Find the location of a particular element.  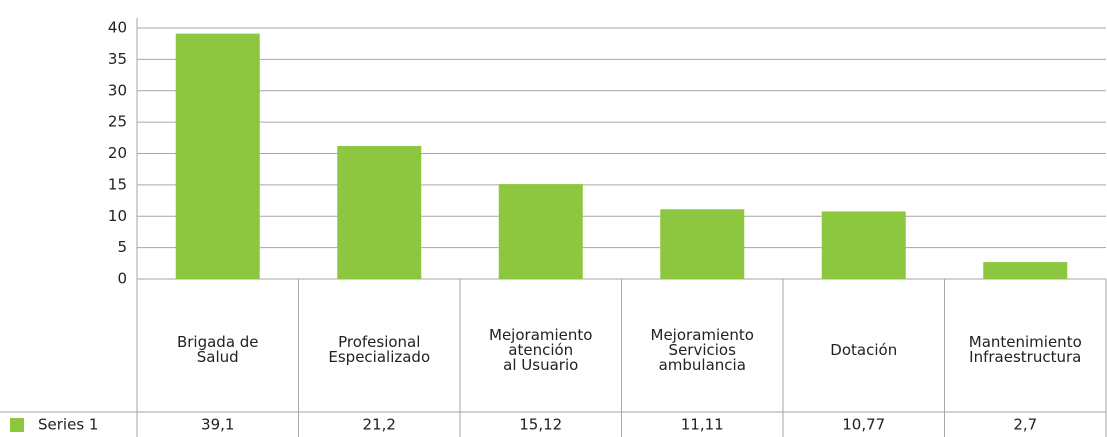

value-label: 15,12 is located at coordinates (540, 425).